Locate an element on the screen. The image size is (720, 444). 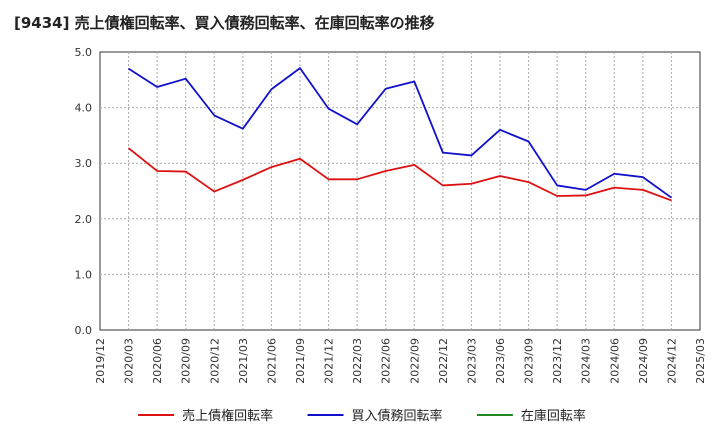
x-tick-label: 2023/06 is located at coordinates (500, 361).